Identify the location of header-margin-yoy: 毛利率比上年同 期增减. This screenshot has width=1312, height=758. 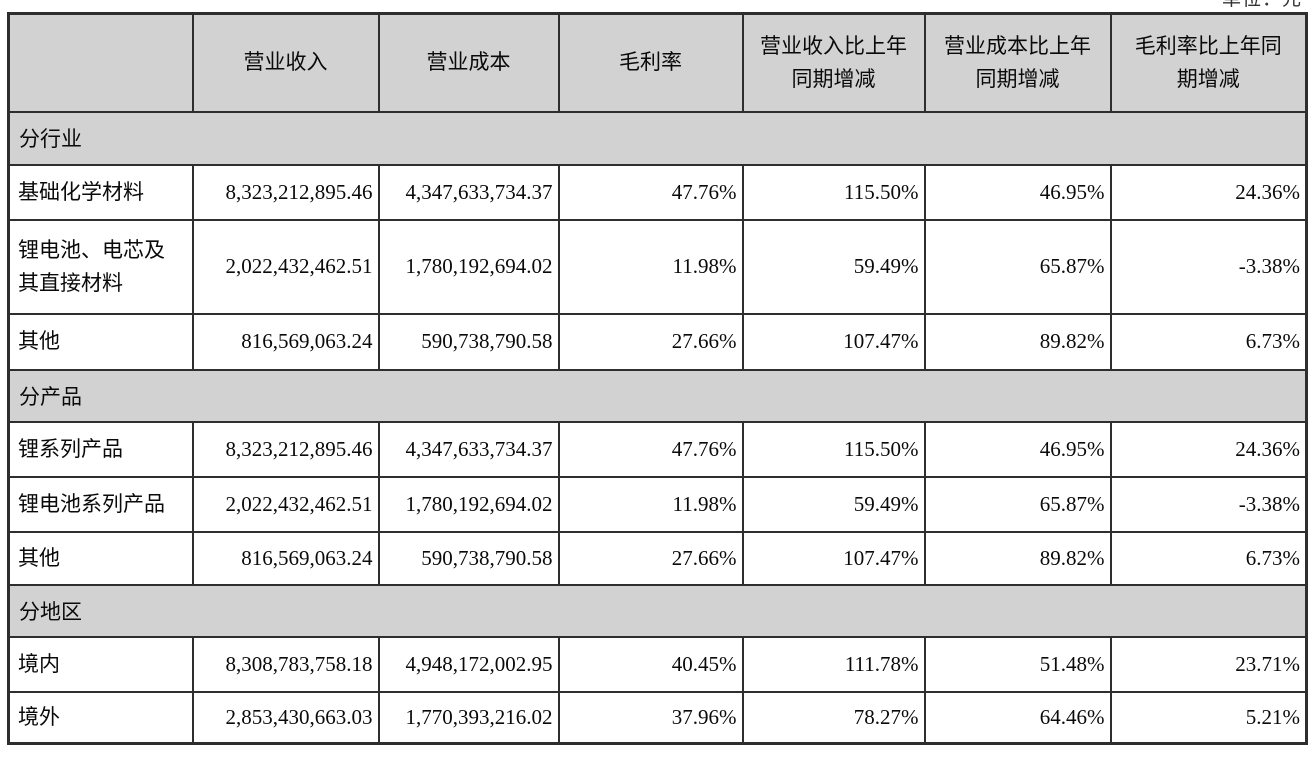
(1208, 62).